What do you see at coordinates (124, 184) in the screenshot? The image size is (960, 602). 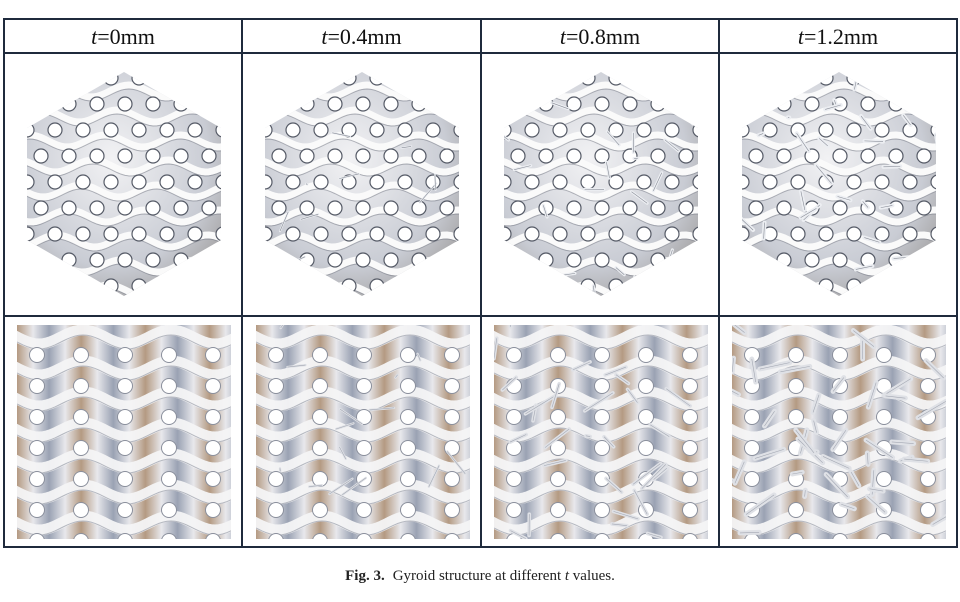 I see `gyroid-isometric-t0` at bounding box center [124, 184].